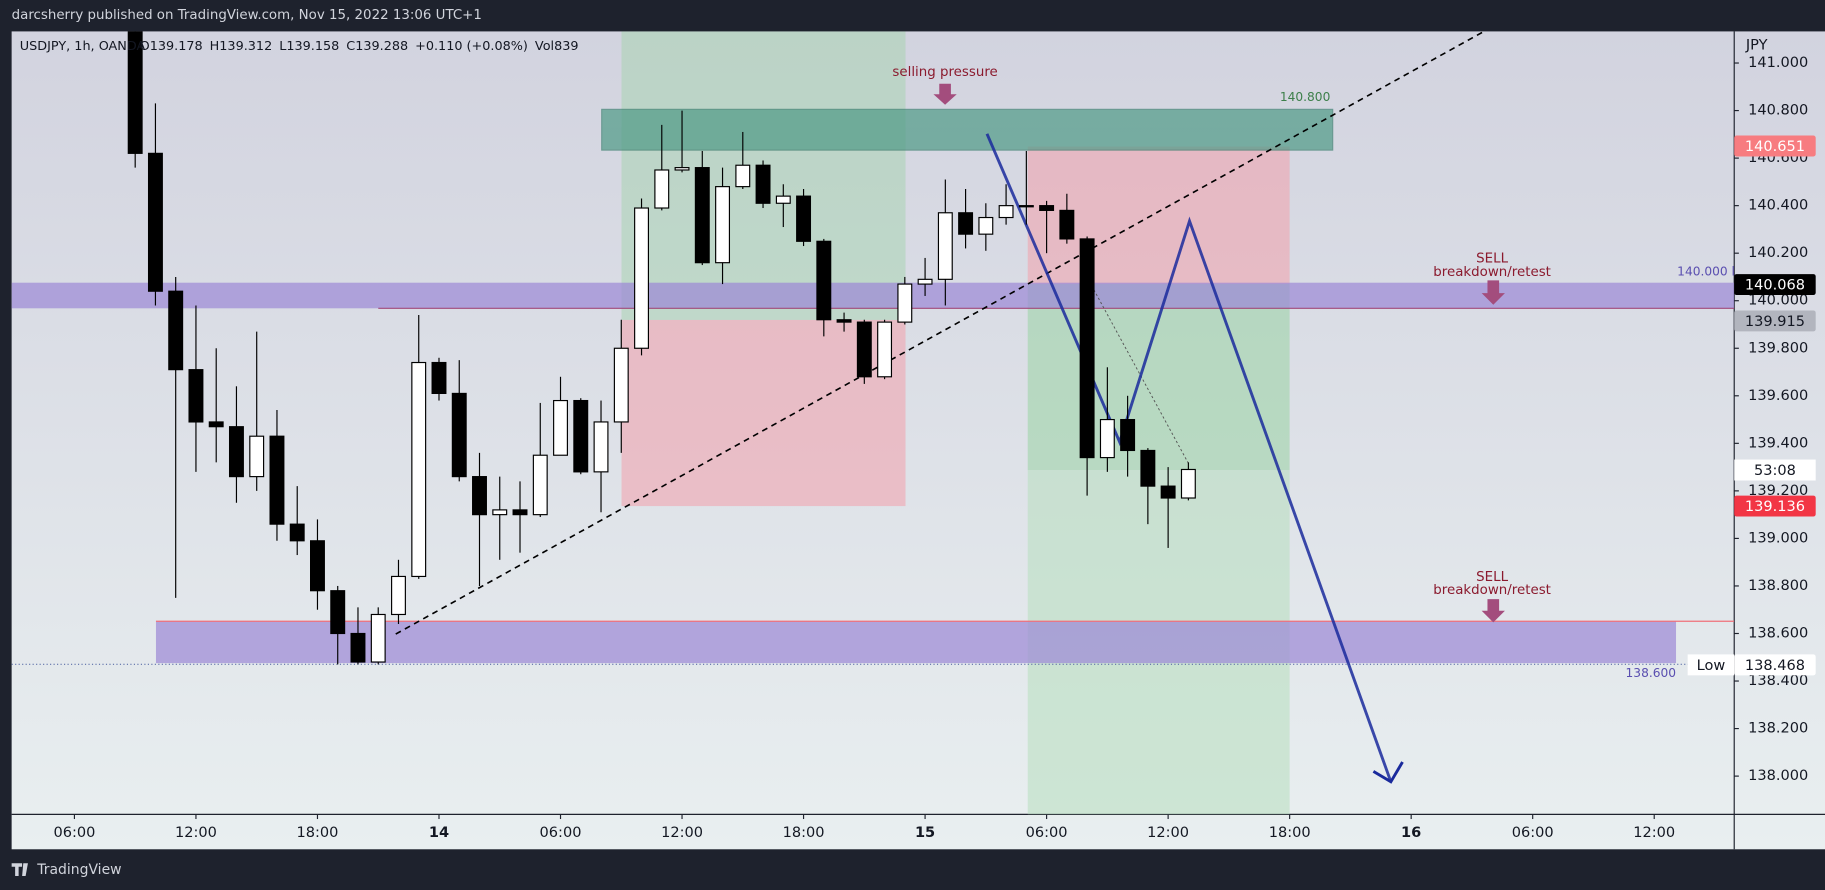 This screenshot has height=890, width=1825. I want to click on y-tick-label: 138.800, so click(1778, 586).